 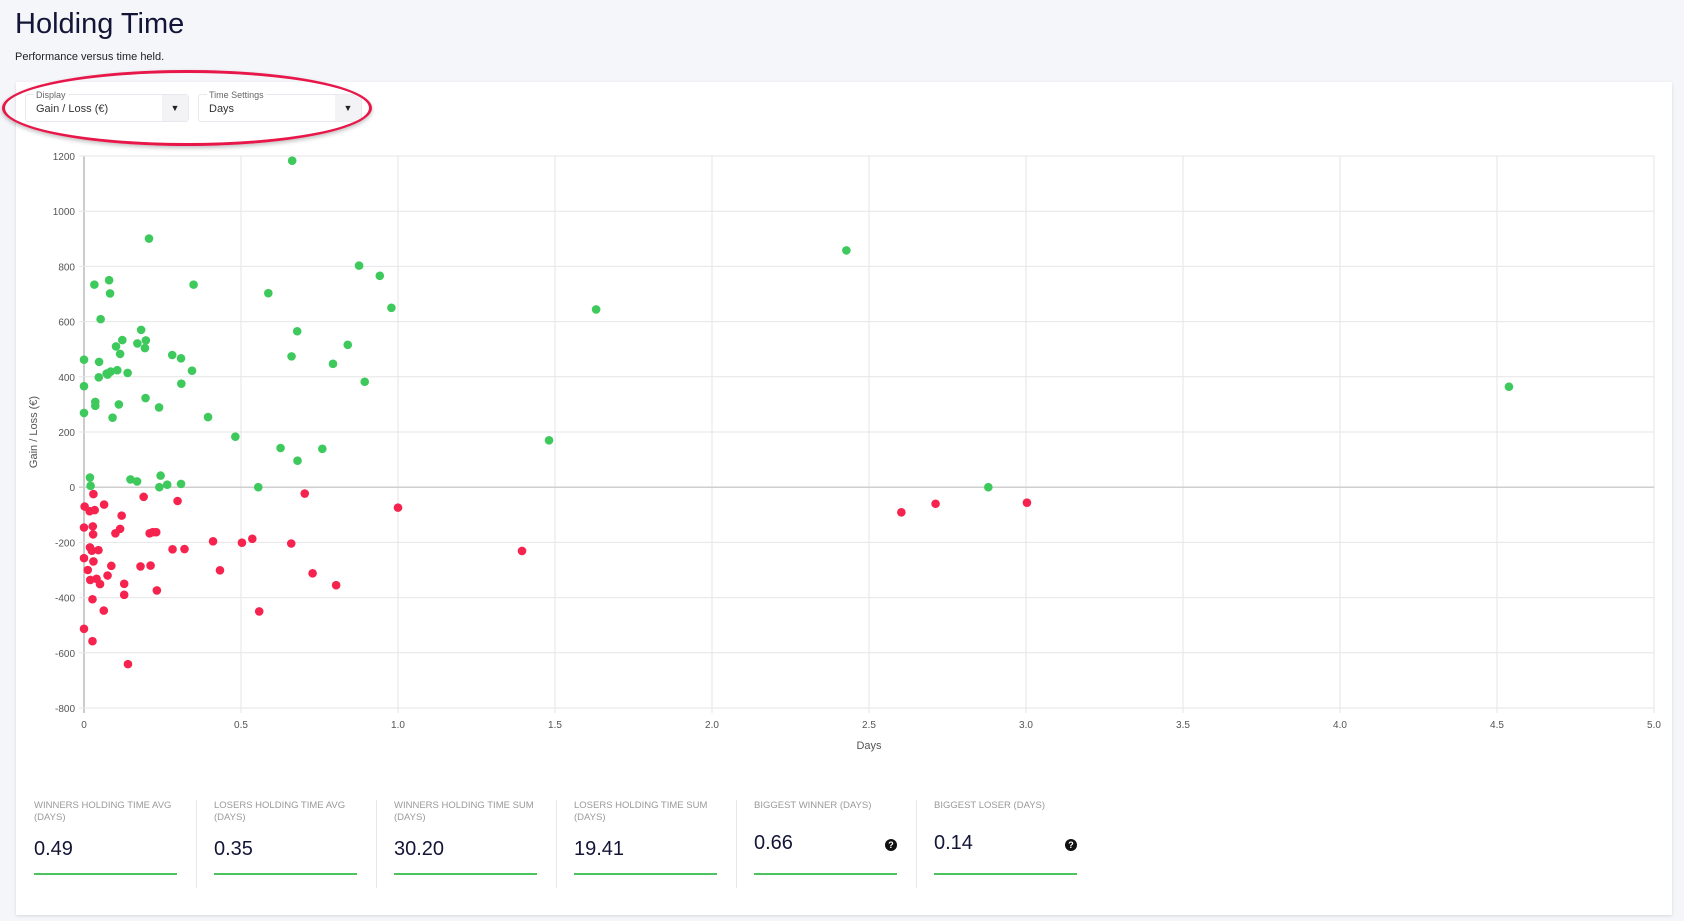 I want to click on display-select: Display Gain / Loss (€) ▼, so click(x=107, y=106).